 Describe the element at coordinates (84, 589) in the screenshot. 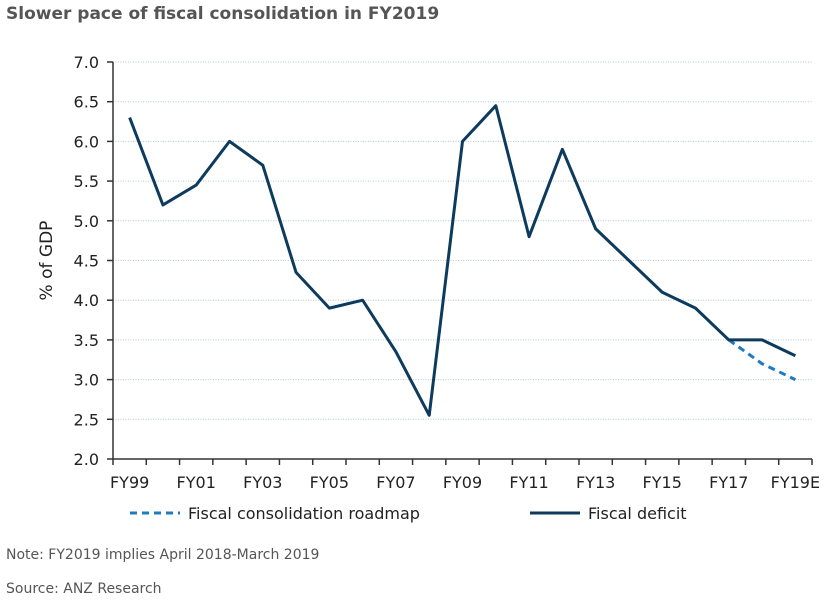

I see `chart-source: Source: ANZ Research` at that location.